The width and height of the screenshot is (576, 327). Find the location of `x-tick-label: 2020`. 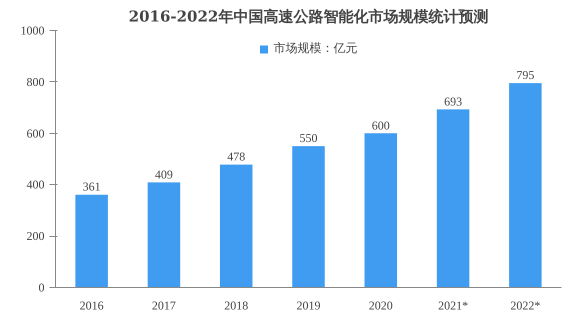

x-tick-label: 2020 is located at coordinates (380, 305).